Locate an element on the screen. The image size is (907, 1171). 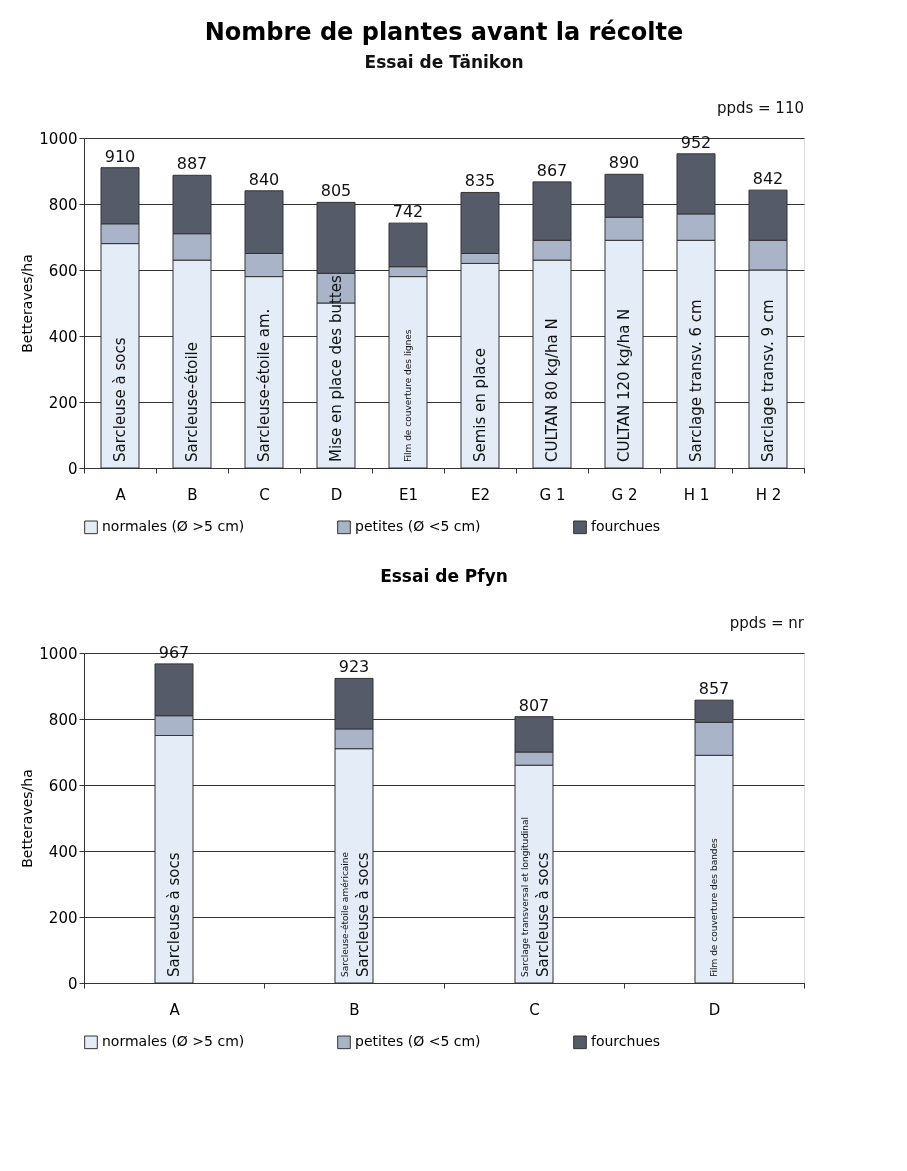
annotation: CULTAN 80 kg/ha N is located at coordinates (552, 390).